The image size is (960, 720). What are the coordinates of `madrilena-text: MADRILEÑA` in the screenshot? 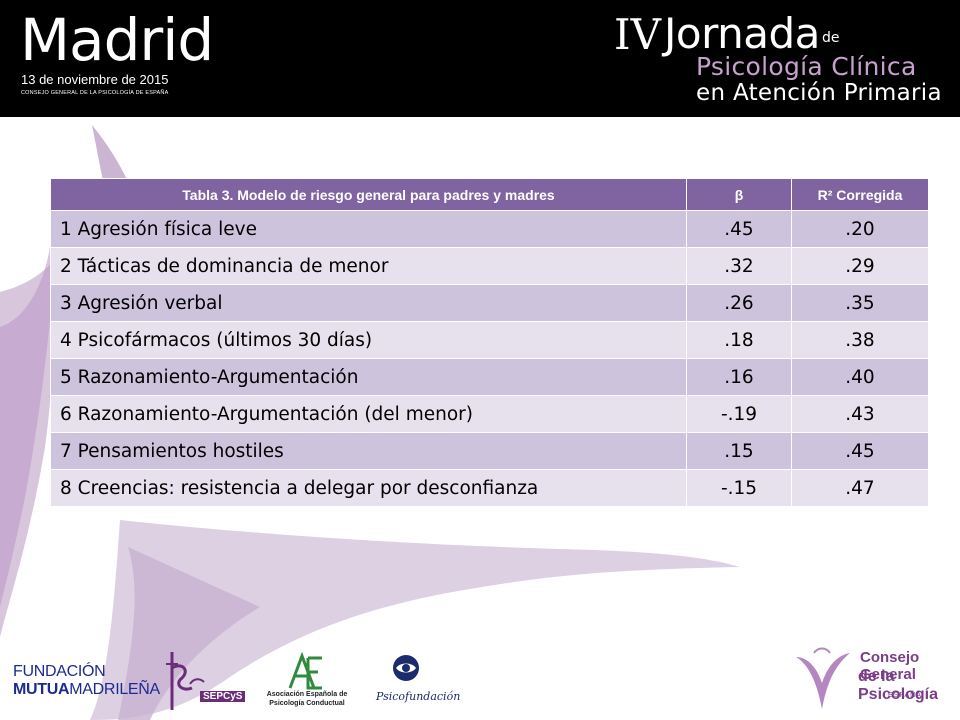 It's located at (114, 689).